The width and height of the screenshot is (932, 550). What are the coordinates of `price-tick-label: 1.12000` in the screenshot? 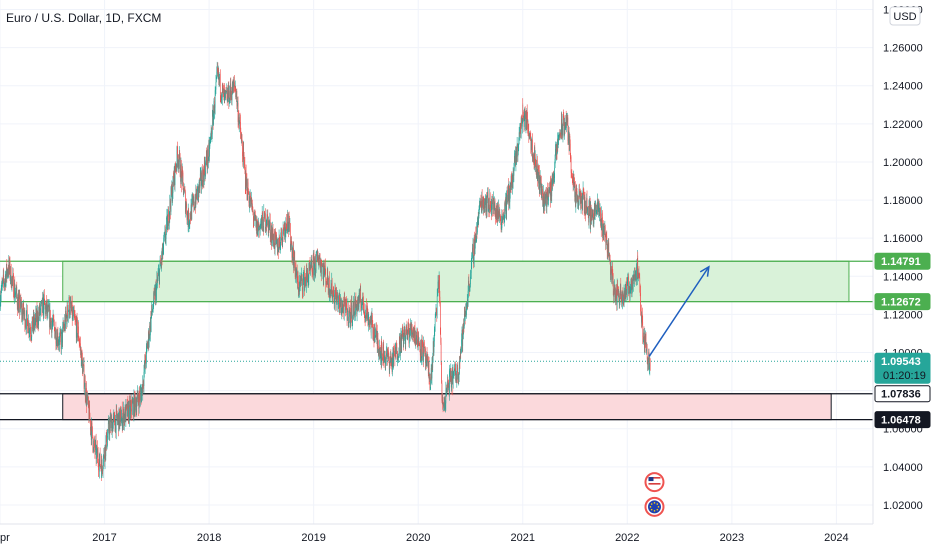 It's located at (903, 315).